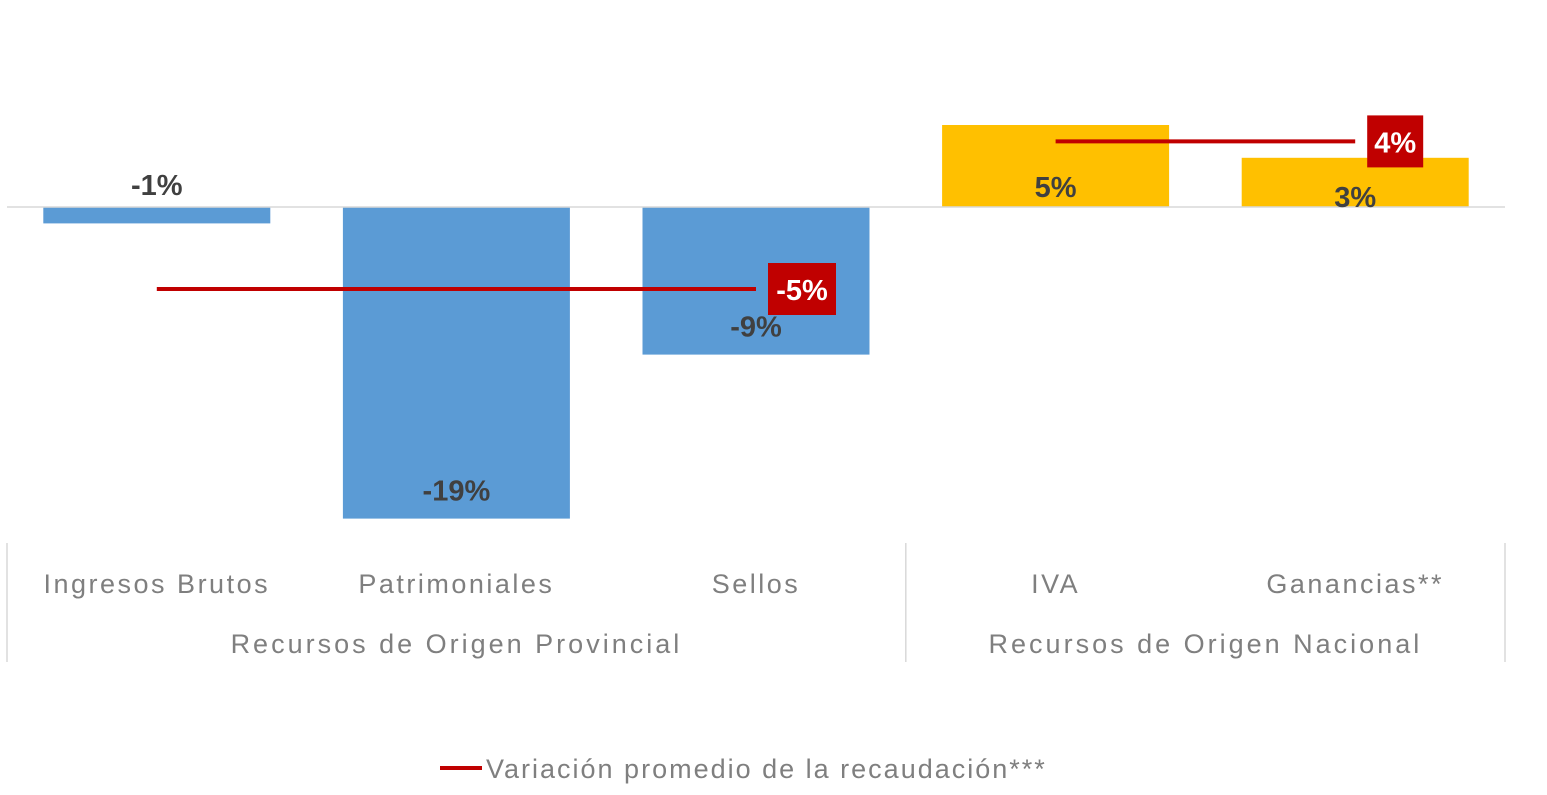  Describe the element at coordinates (1055, 584) in the screenshot. I see `category-tick-label: IVA` at that location.